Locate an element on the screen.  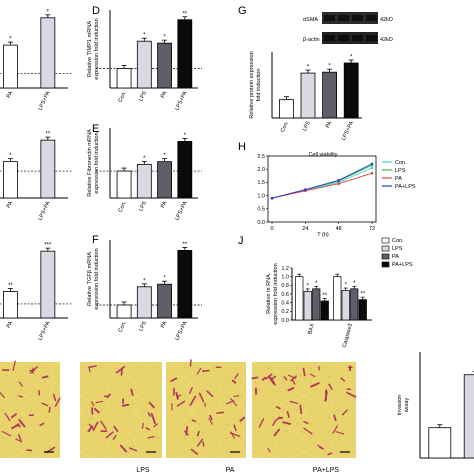
j-ytick-label-1: 0.2 is located at coordinates (285, 312).